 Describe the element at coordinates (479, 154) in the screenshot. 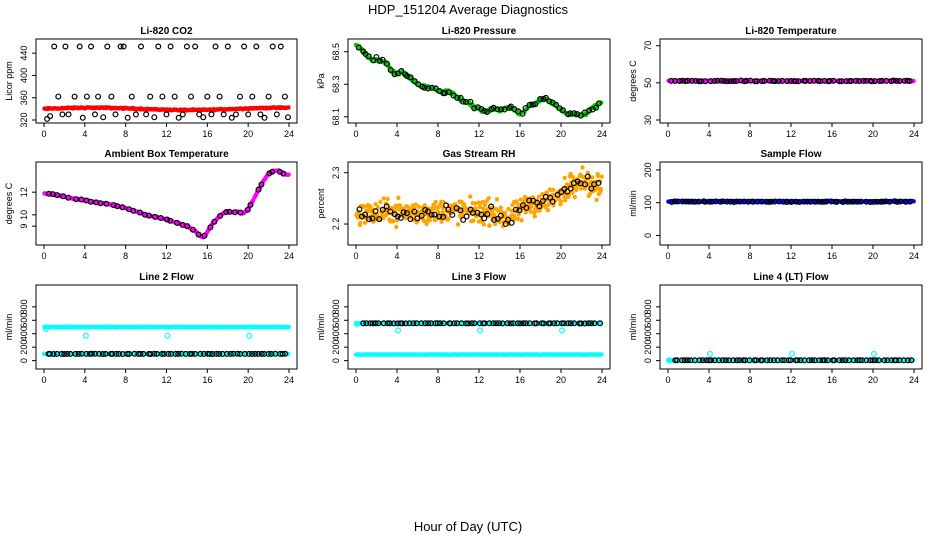

I see `panel-title: Gas Stream RH` at that location.